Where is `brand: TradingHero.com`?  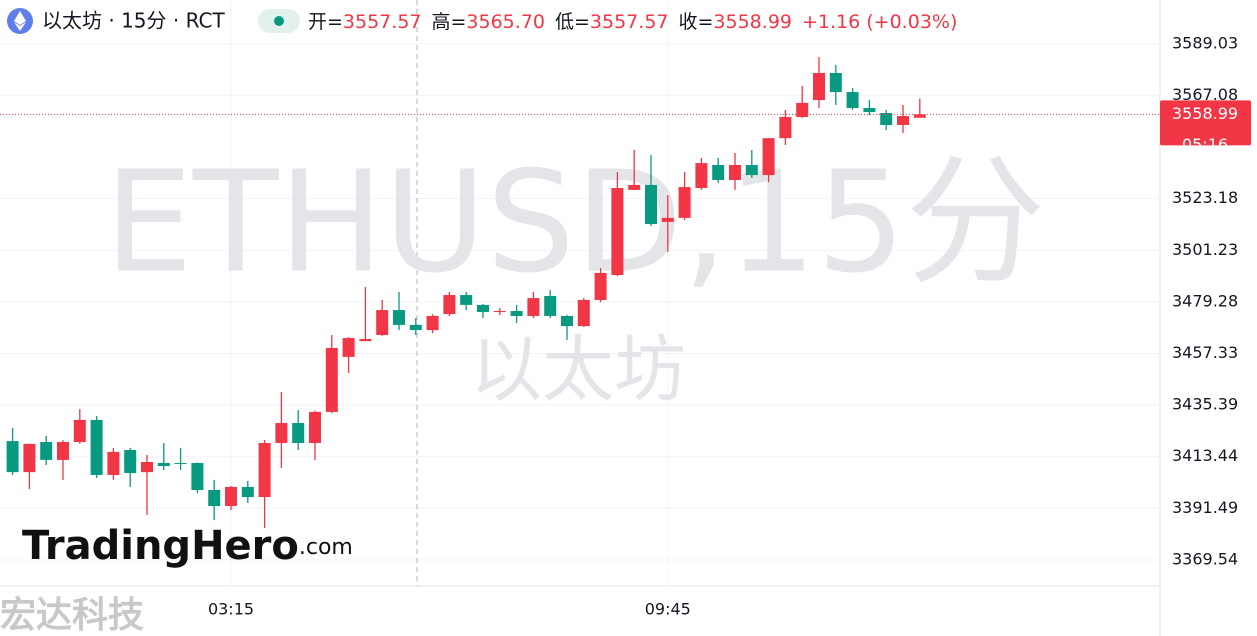
brand: TradingHero.com is located at coordinates (187, 546).